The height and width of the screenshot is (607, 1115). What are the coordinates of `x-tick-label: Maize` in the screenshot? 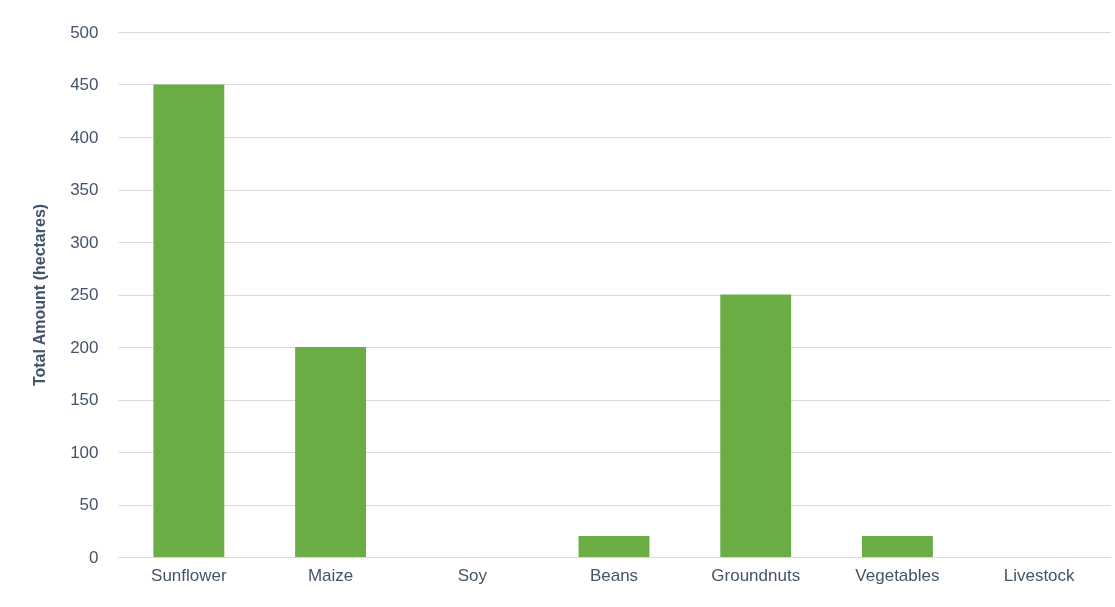 It's located at (330, 575).